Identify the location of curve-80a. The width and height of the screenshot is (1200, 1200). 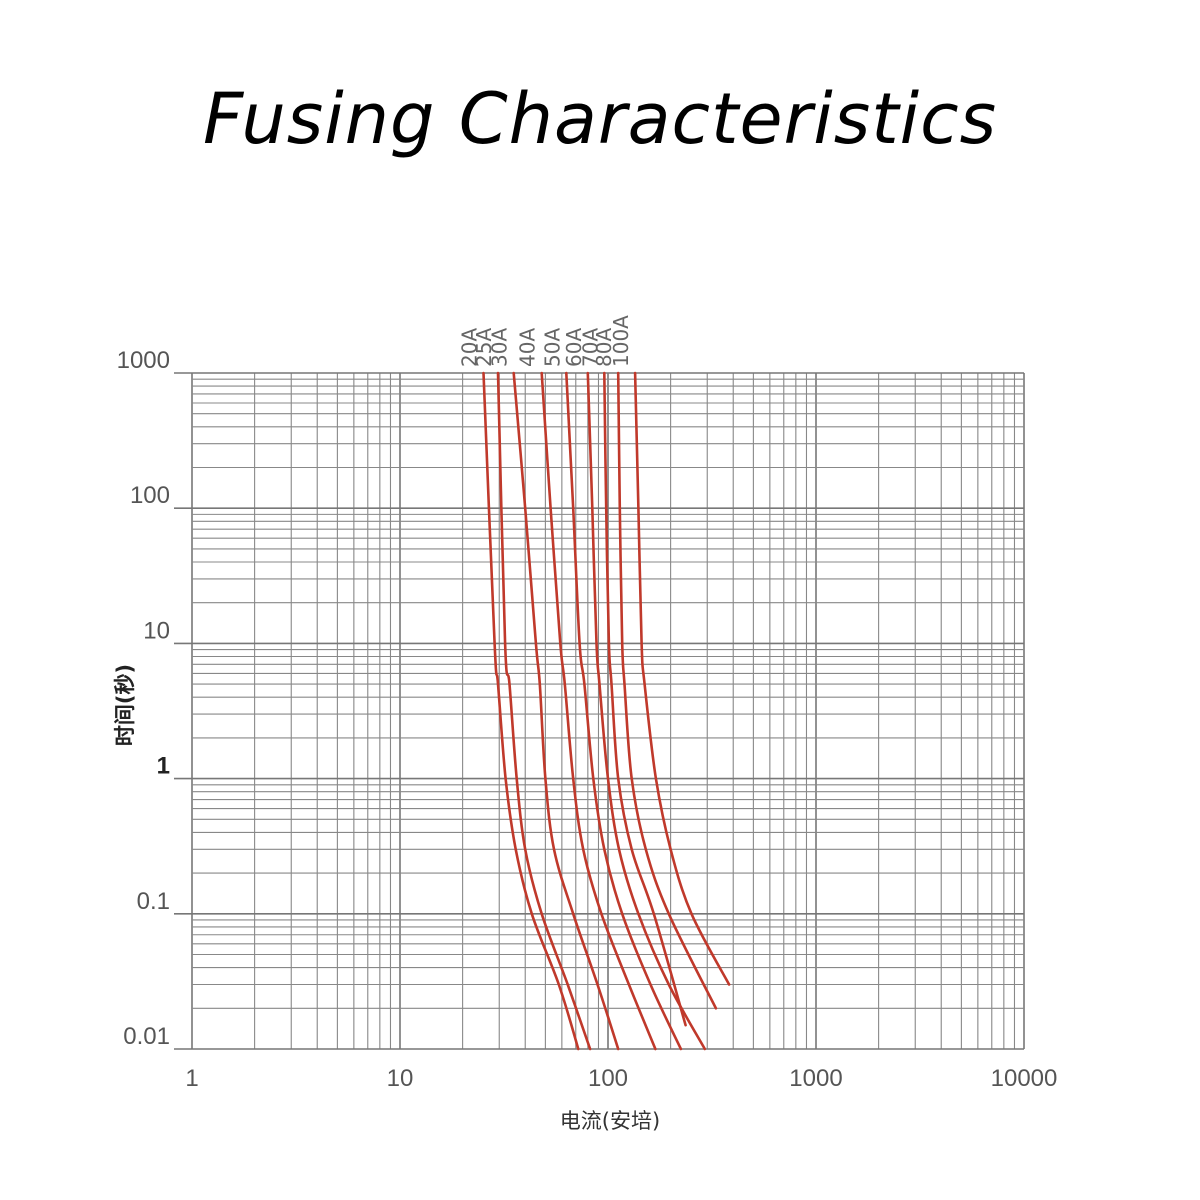
(667, 690).